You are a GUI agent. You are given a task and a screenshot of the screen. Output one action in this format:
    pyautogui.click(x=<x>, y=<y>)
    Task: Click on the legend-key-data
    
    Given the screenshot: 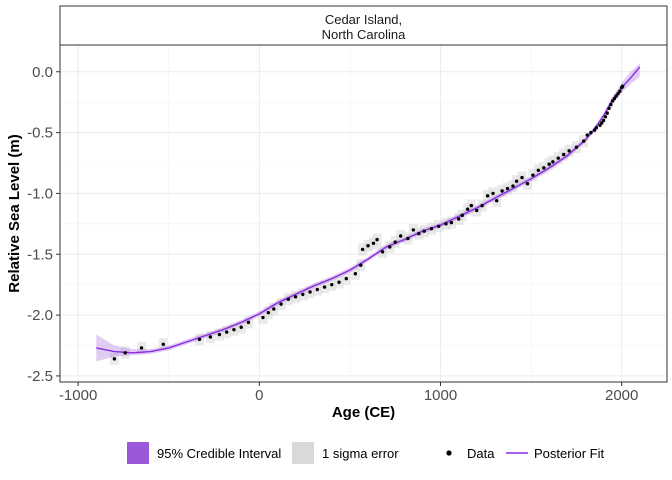 What is the action you would take?
    pyautogui.click(x=449, y=453)
    